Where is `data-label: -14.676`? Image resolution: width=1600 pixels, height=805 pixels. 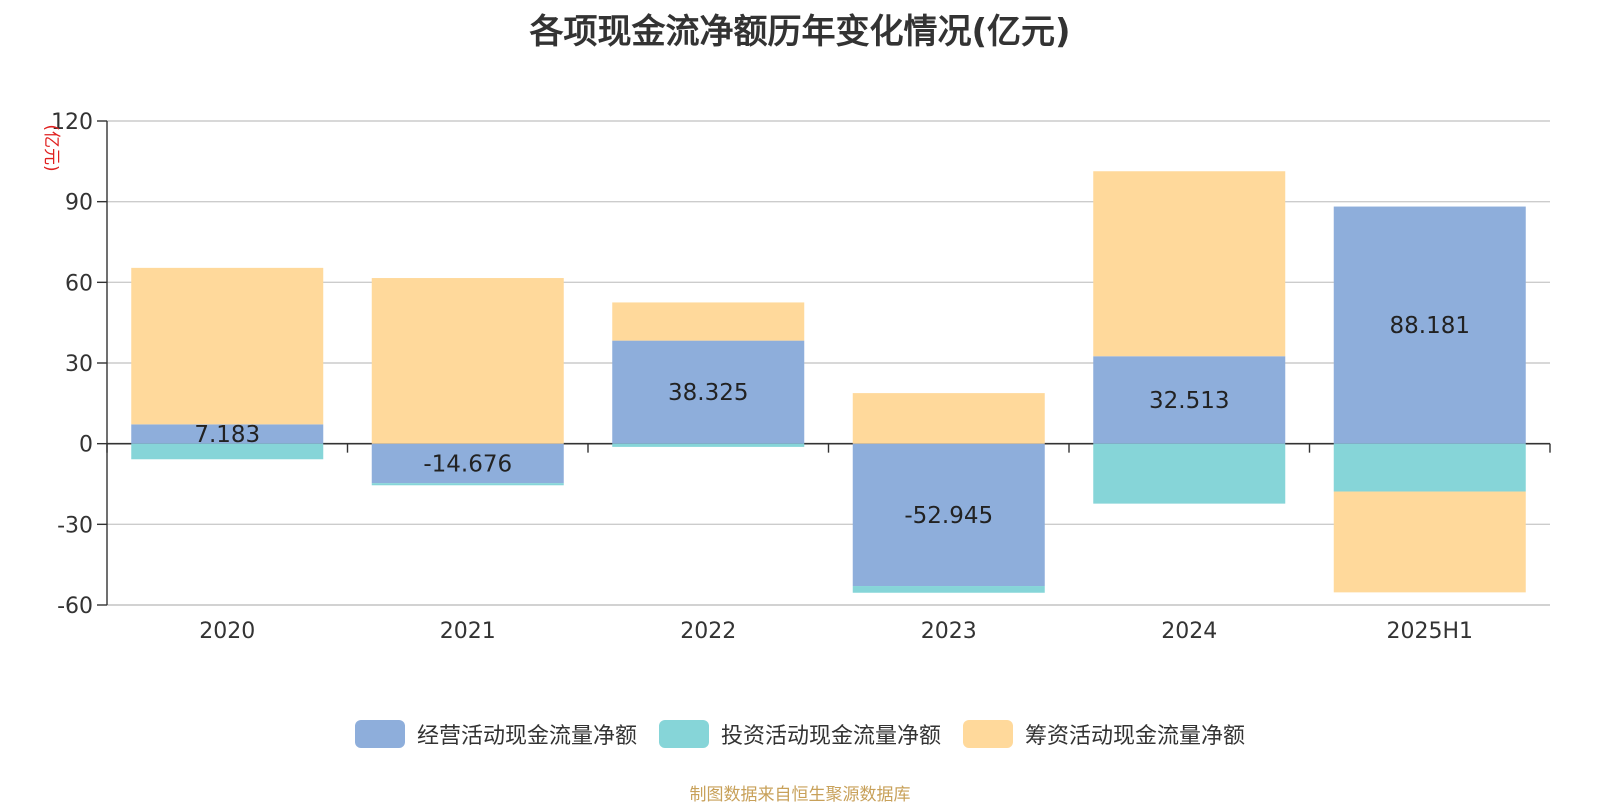
data-label: -14.676 is located at coordinates (467, 464).